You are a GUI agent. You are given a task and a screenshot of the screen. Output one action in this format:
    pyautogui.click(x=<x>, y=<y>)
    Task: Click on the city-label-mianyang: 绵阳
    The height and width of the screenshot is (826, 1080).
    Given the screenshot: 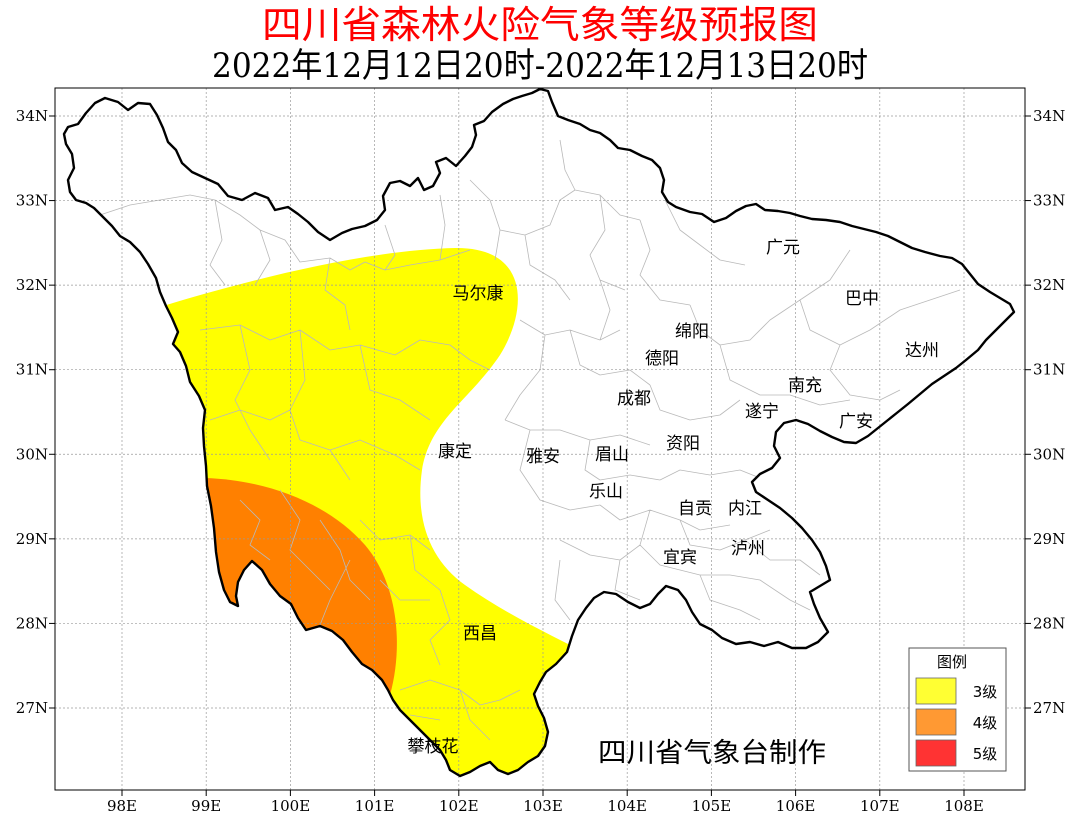 What is the action you would take?
    pyautogui.click(x=692, y=332)
    